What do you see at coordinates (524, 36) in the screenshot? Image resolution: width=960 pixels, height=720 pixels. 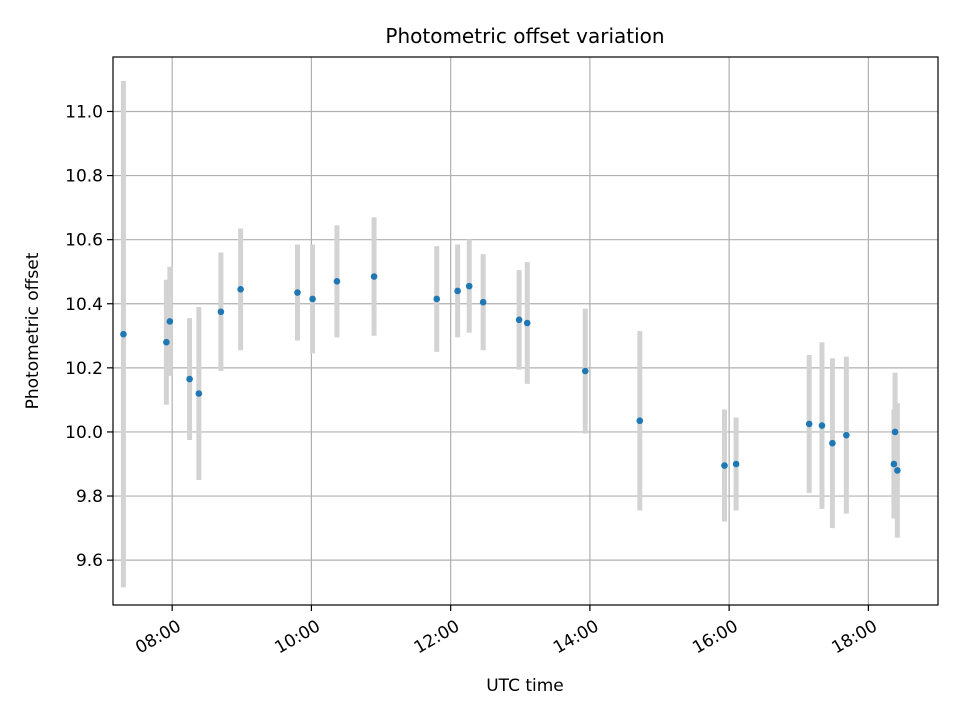 I see `chart-title: Photometric offset variation` at bounding box center [524, 36].